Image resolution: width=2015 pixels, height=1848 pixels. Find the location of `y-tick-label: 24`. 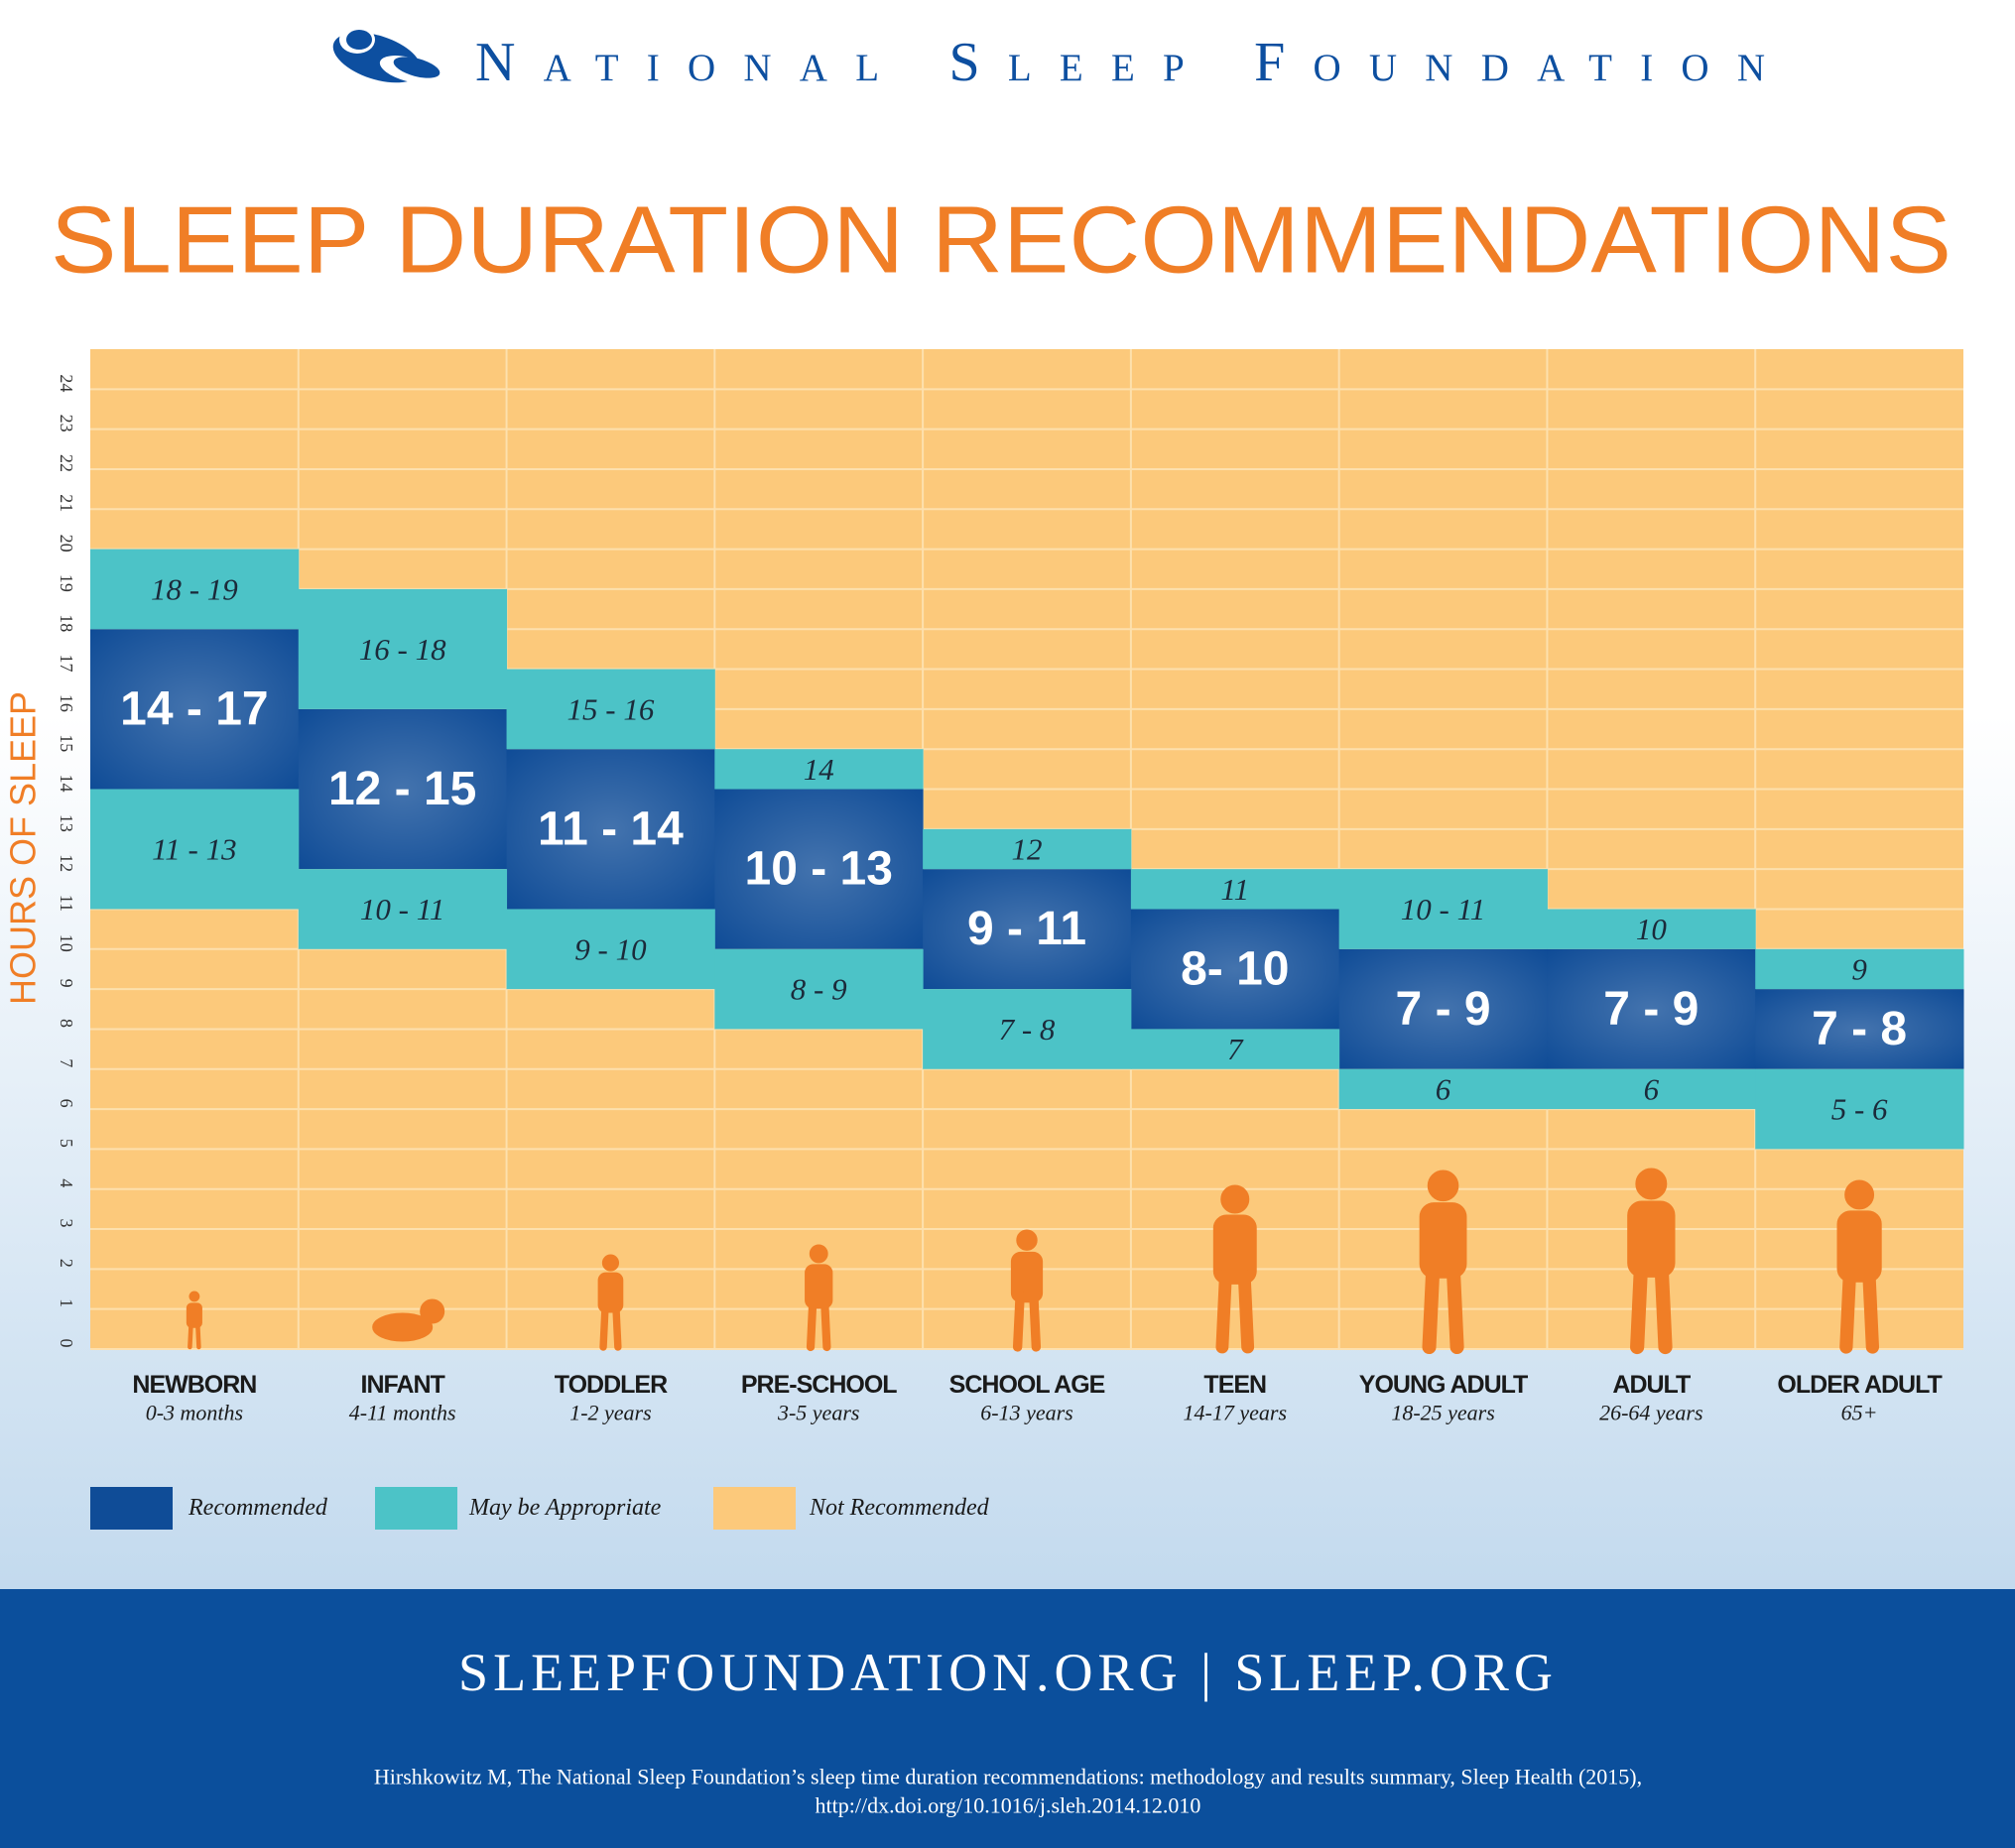

y-tick-label: 24 is located at coordinates (66, 383).